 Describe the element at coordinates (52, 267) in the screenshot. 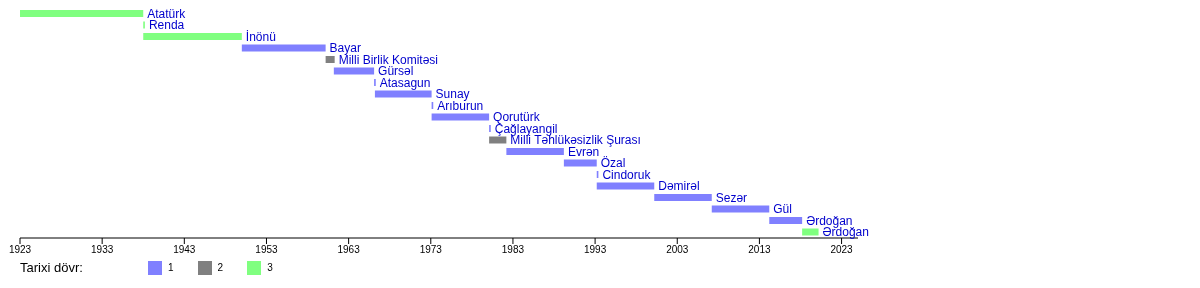

I see `legend-title: Tarixi dövr:` at that location.